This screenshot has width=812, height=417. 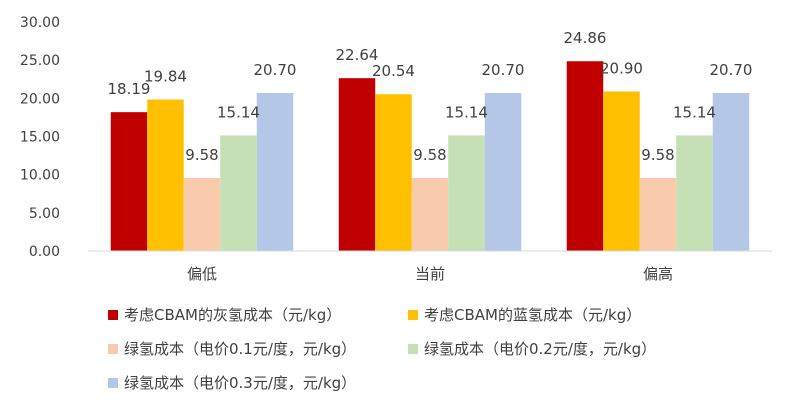 What do you see at coordinates (233, 315) in the screenshot?
I see `legend-label: 考虑CBAM的灰氢成本（元/kg）` at bounding box center [233, 315].